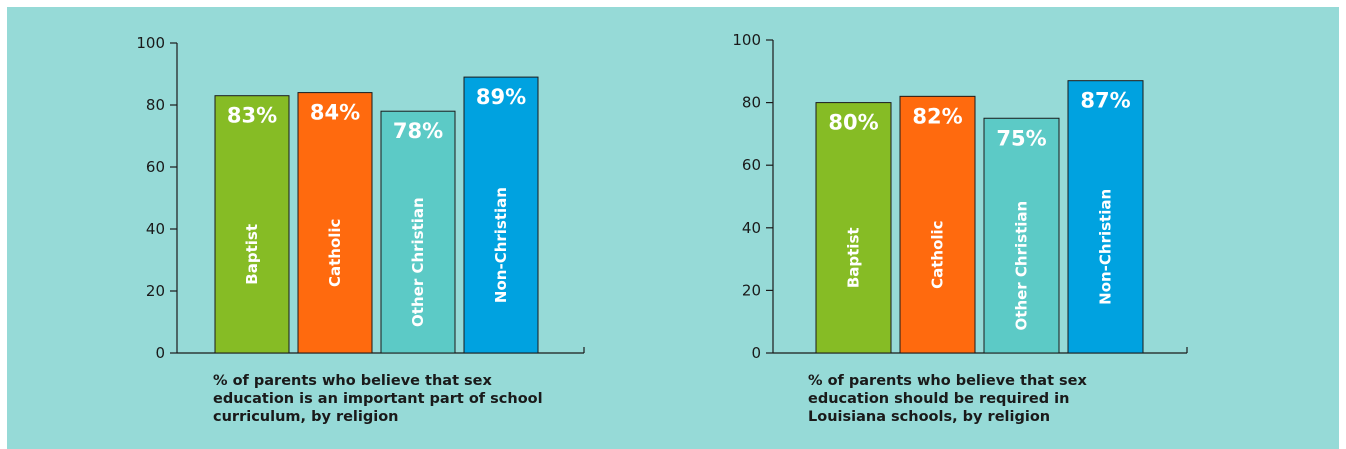  Describe the element at coordinates (378, 399) in the screenshot. I see `chart-title-line: education is an important part of school` at that location.